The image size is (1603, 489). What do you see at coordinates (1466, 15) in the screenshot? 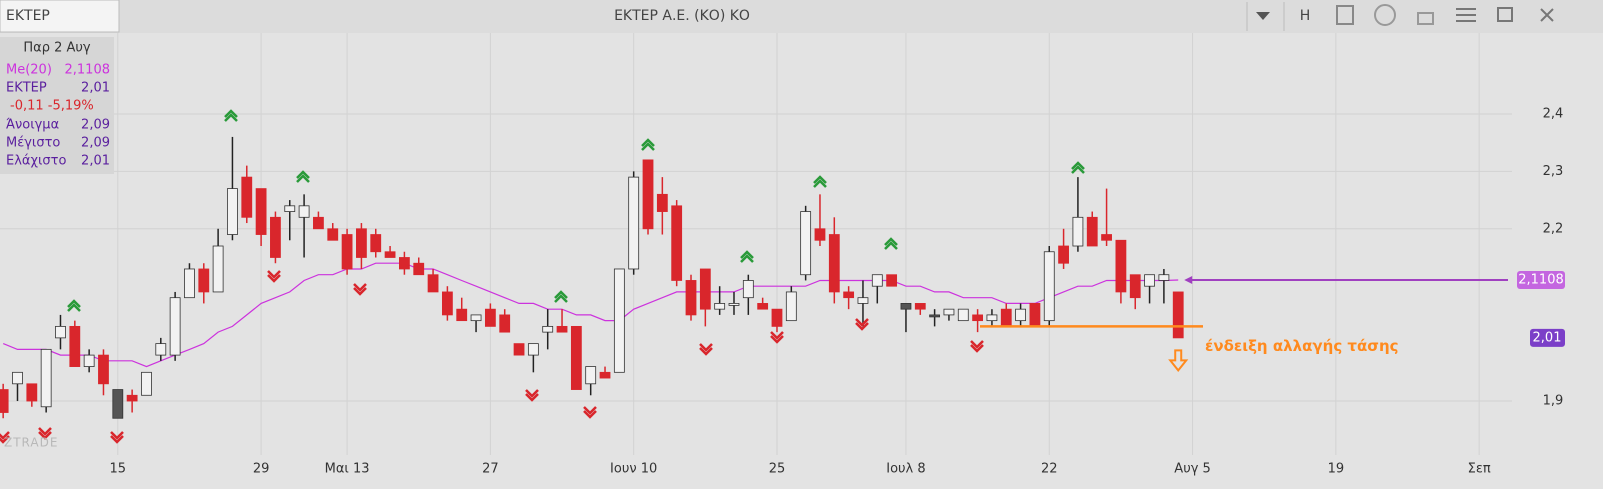
I see `menu-button` at bounding box center [1466, 15].